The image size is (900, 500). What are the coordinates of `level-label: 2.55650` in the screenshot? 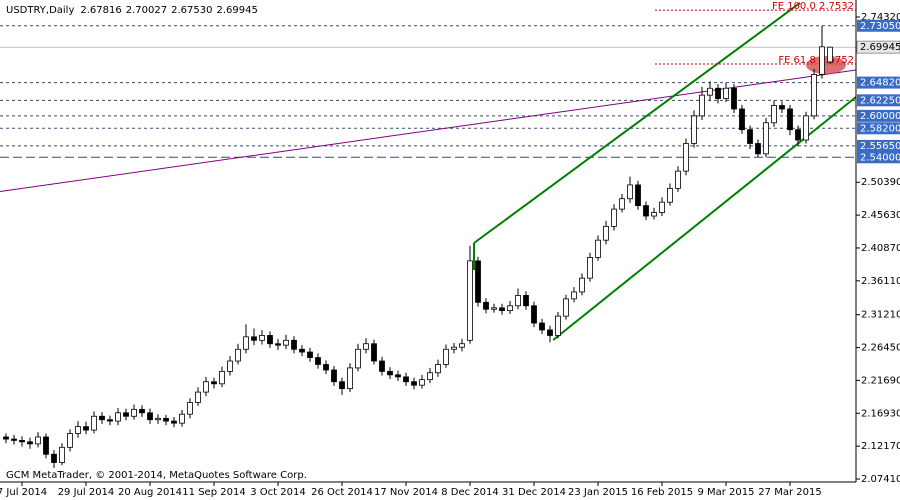 It's located at (880, 146).